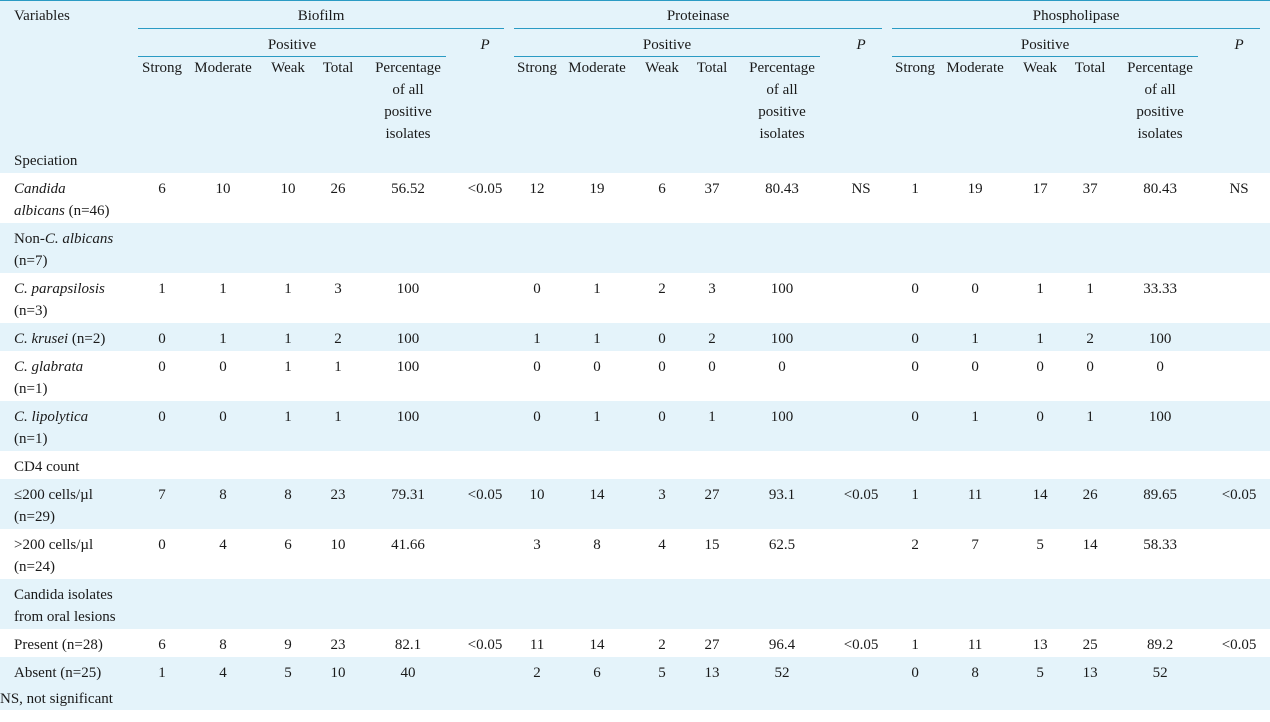 The image size is (1270, 722). What do you see at coordinates (34, 517) in the screenshot?
I see `row-label-text: (n=29)` at bounding box center [34, 517].